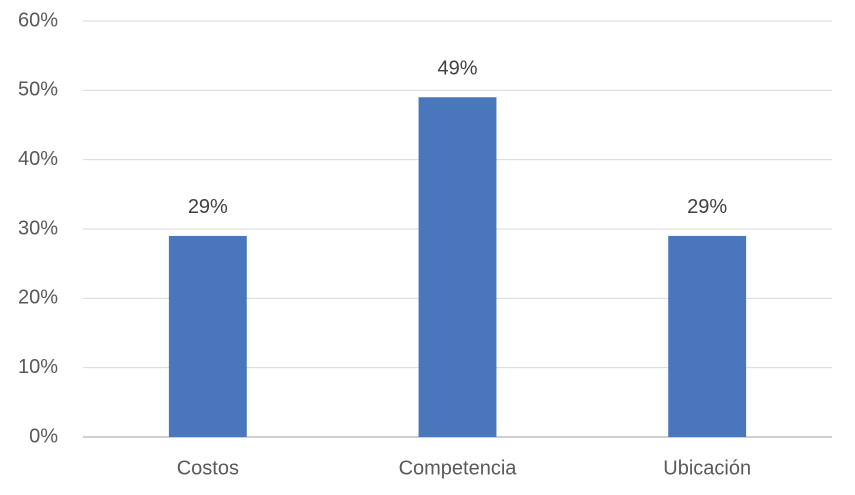 Image resolution: width=855 pixels, height=495 pixels. What do you see at coordinates (707, 468) in the screenshot?
I see `x-tick-label: Ubicación` at bounding box center [707, 468].